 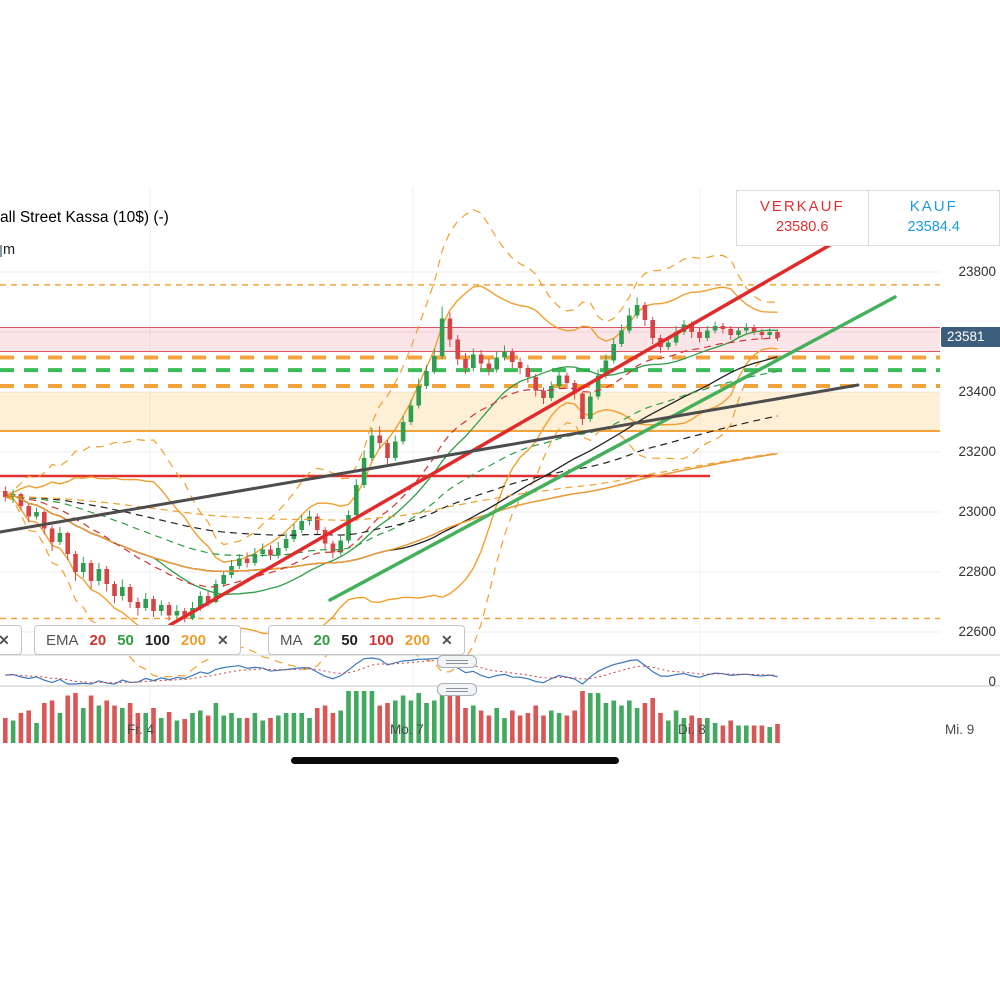 I want to click on oscillator-zero-label: 0, so click(x=992, y=681).